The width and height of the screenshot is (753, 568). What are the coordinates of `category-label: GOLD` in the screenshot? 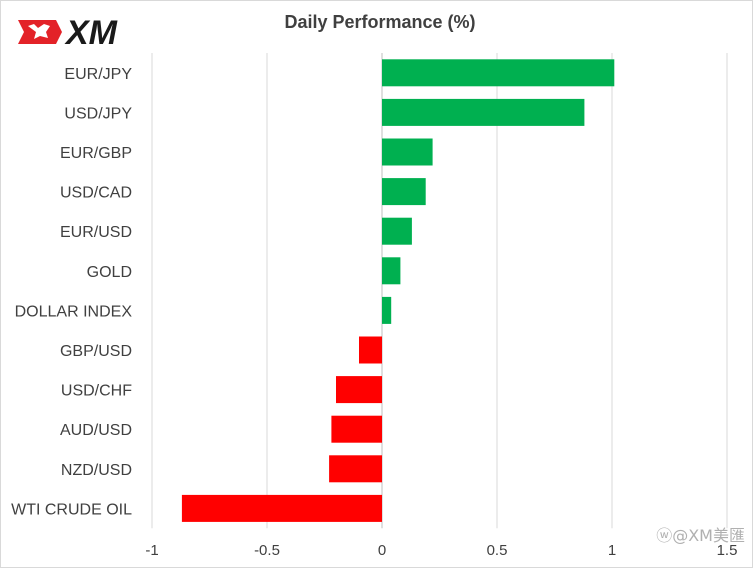 It's located at (109, 272).